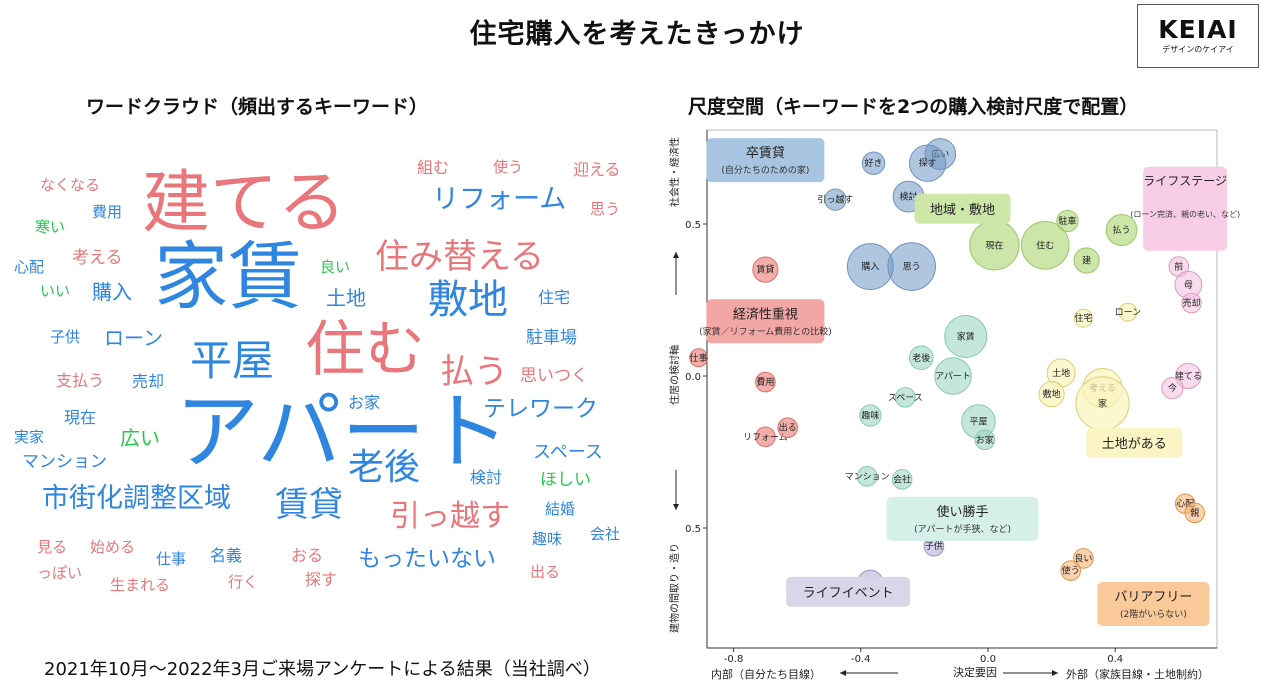 The width and height of the screenshot is (1274, 694). I want to click on cloud-word: アパート, so click(342, 432).